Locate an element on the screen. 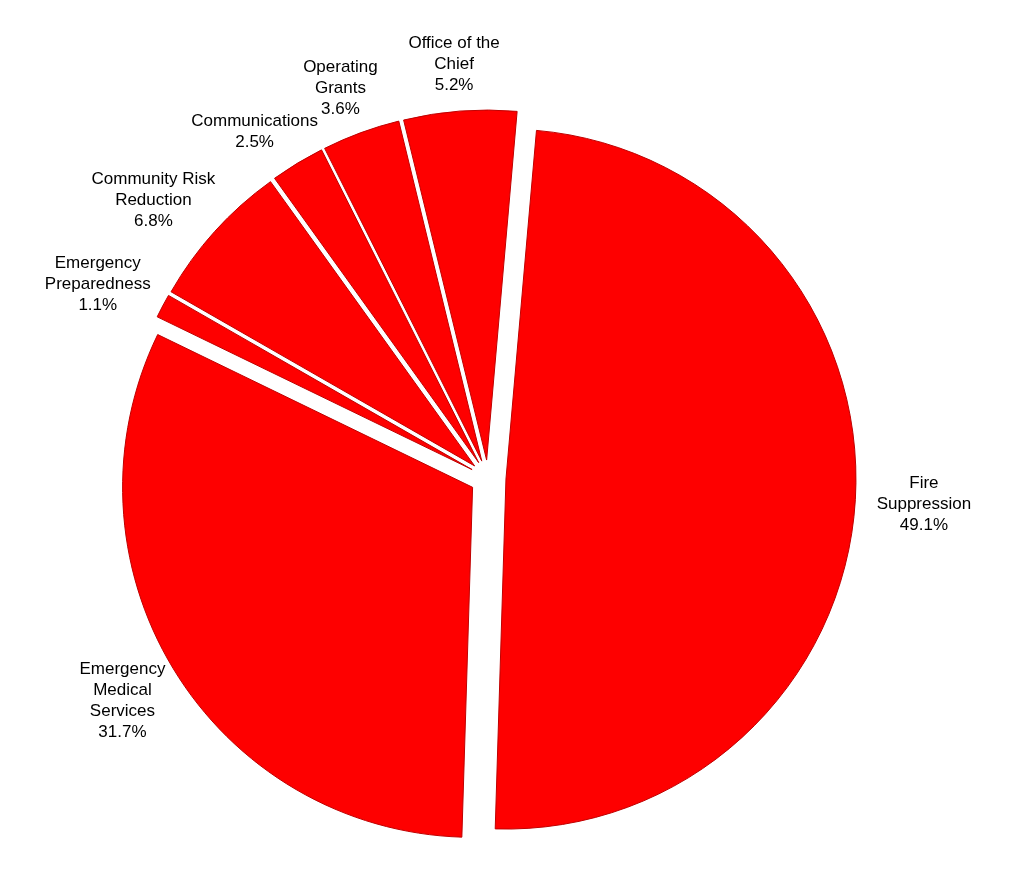 The height and width of the screenshot is (886, 1020). data-label: 1.1% is located at coordinates (98, 305).